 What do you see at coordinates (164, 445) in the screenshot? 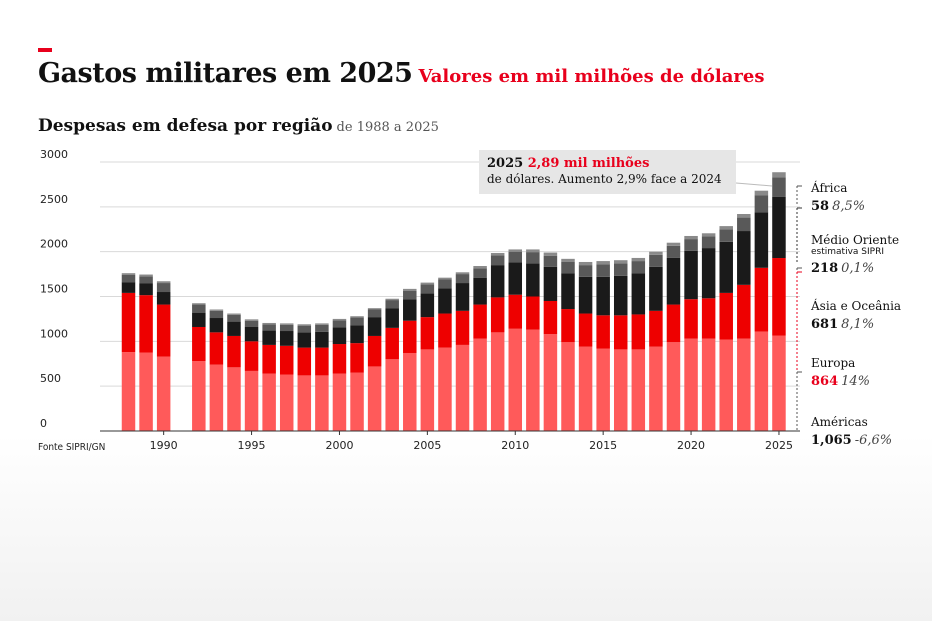
I see `x-tick-label: 1990` at bounding box center [164, 445].